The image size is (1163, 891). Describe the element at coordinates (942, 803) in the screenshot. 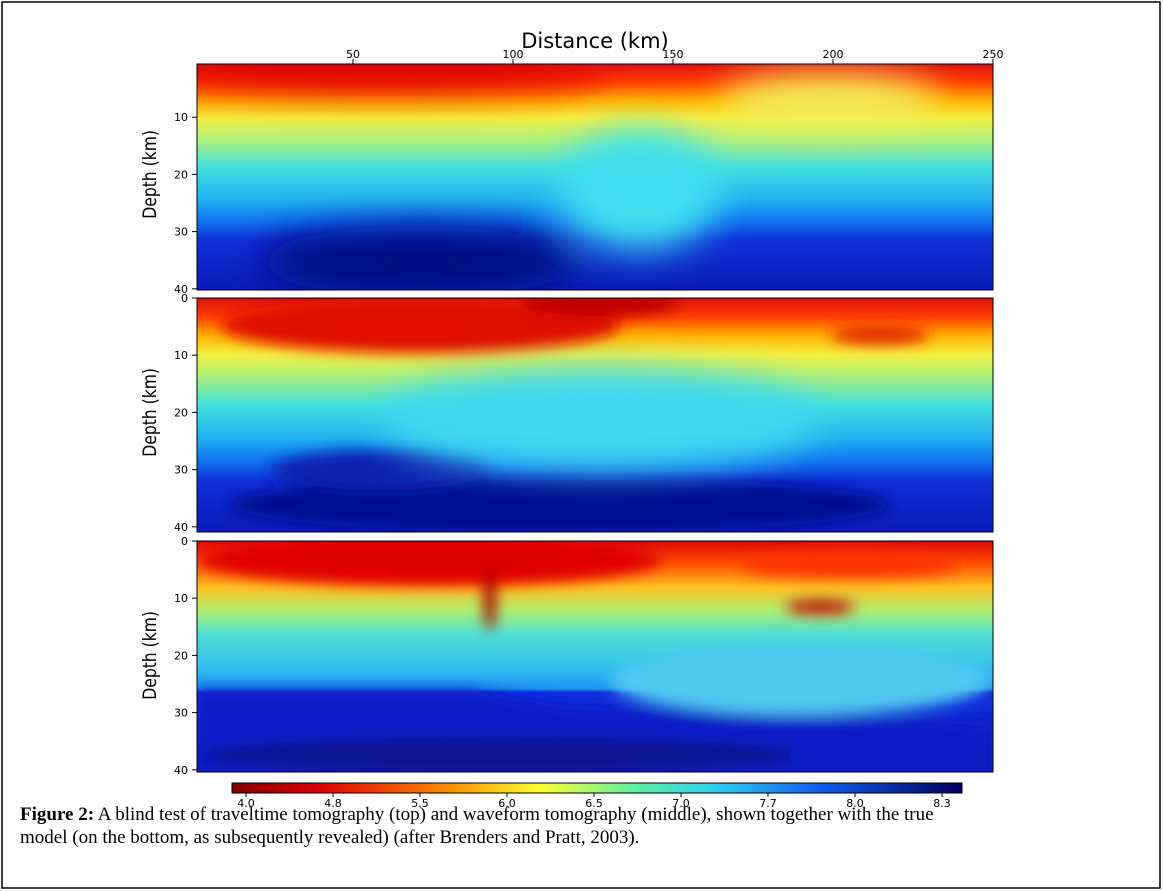

I see `colorbar-tick-label: 8.3` at that location.